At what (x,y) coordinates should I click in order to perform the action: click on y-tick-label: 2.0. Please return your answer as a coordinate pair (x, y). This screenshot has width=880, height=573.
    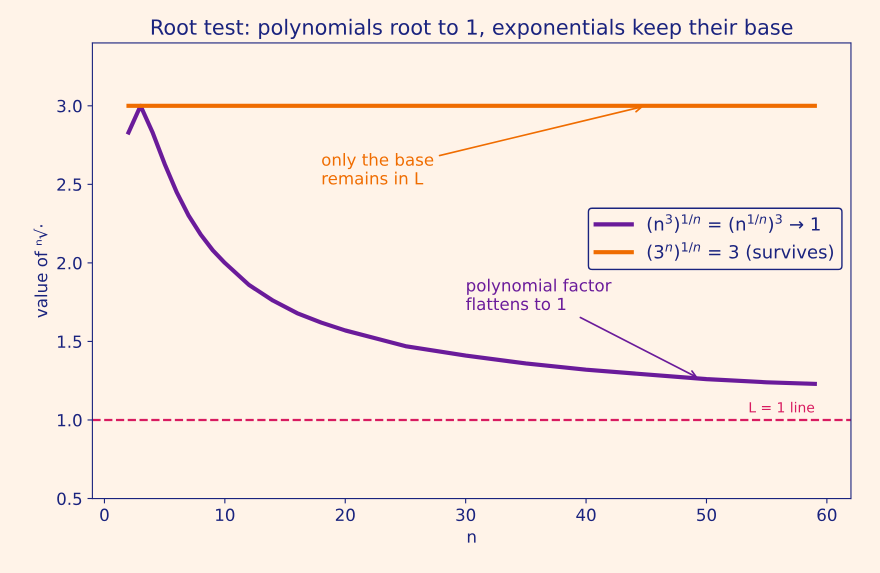
    Looking at the image, I should click on (69, 263).